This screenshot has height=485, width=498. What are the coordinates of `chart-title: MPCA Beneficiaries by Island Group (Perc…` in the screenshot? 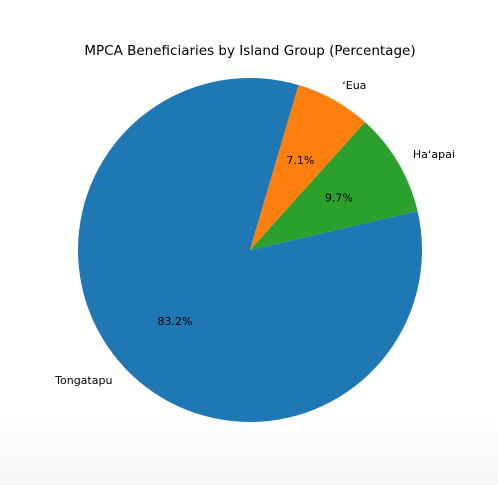 It's located at (249, 51).